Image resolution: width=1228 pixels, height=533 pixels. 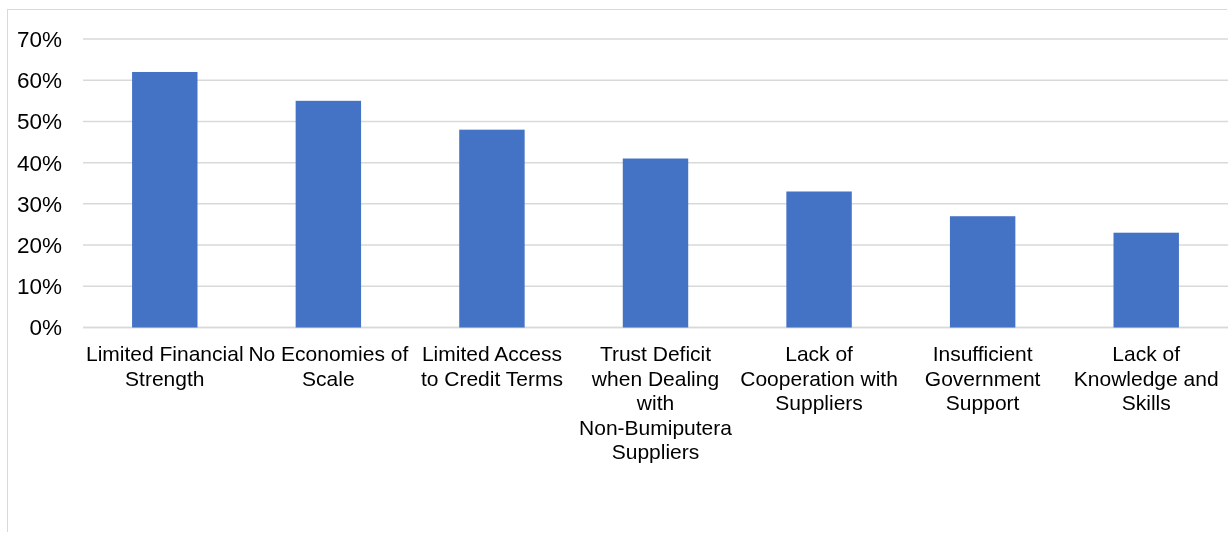 What do you see at coordinates (39, 163) in the screenshot?
I see `y-tick-label: 40%` at bounding box center [39, 163].